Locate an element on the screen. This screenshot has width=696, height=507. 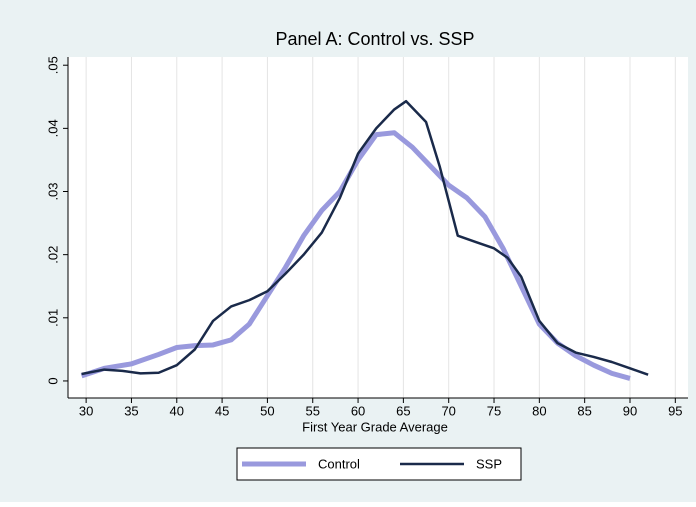
legend-box is located at coordinates (379, 464).